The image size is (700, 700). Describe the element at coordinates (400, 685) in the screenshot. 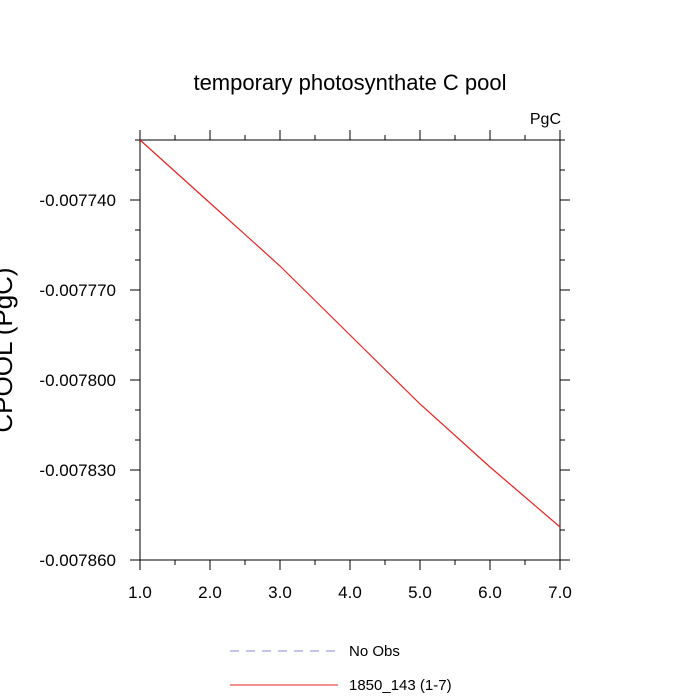

I see `legend-label: 1850_143 (1-7)` at that location.